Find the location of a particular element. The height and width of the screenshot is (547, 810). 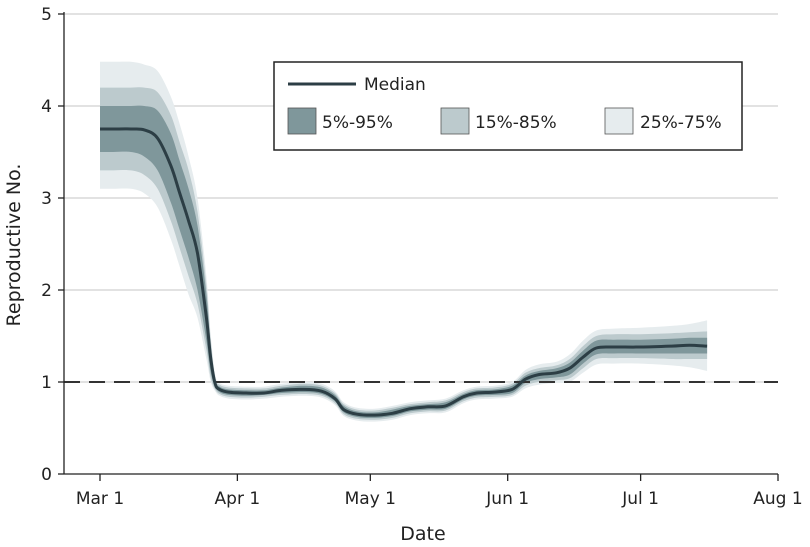

y-tick-label: 1 is located at coordinates (46, 383).